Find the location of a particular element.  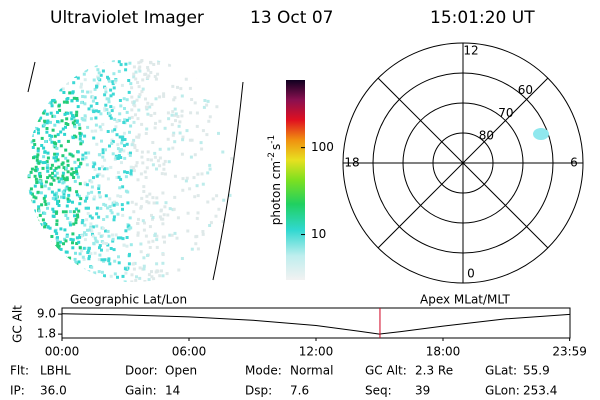

field-value: Normal is located at coordinates (311, 371).